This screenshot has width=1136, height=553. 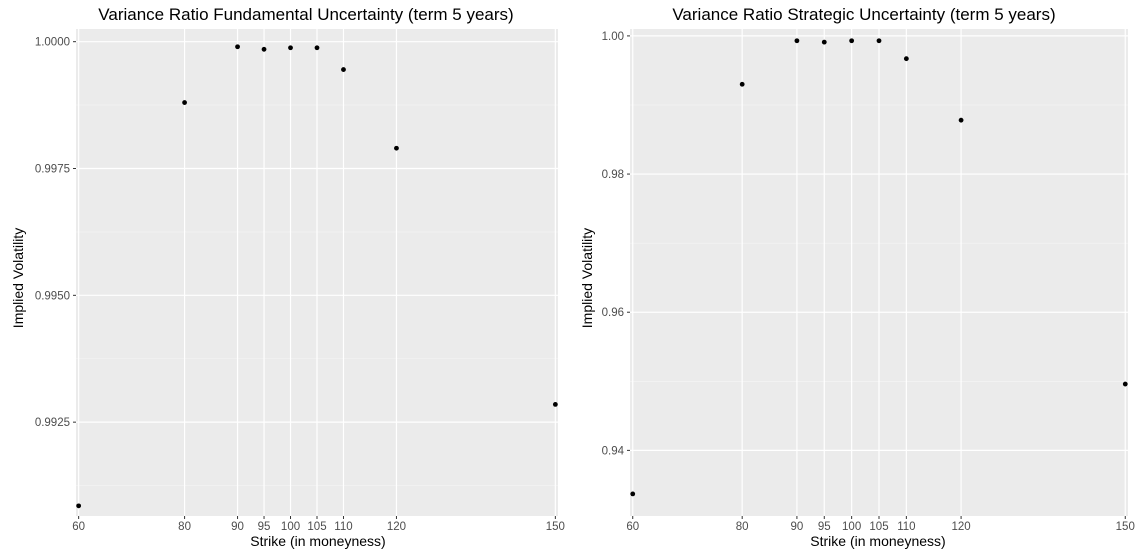 What do you see at coordinates (52, 423) in the screenshot?
I see `y-tick-label: 0.9925` at bounding box center [52, 423].